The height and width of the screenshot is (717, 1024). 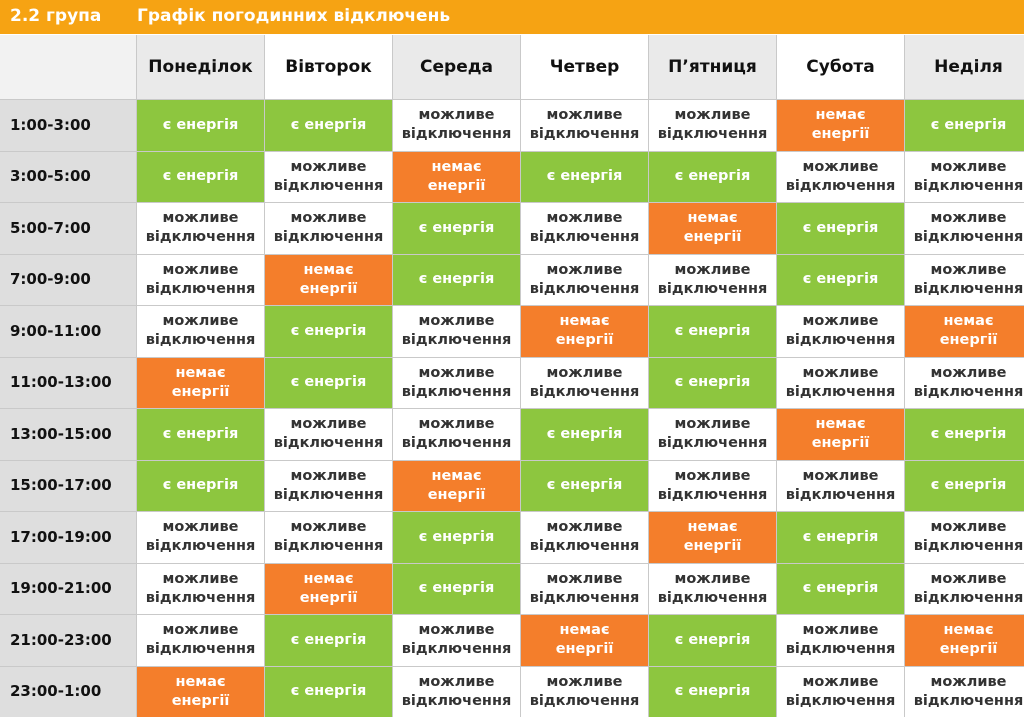 I want to click on time-slot-label: 7:00-9:00, so click(x=50, y=279).